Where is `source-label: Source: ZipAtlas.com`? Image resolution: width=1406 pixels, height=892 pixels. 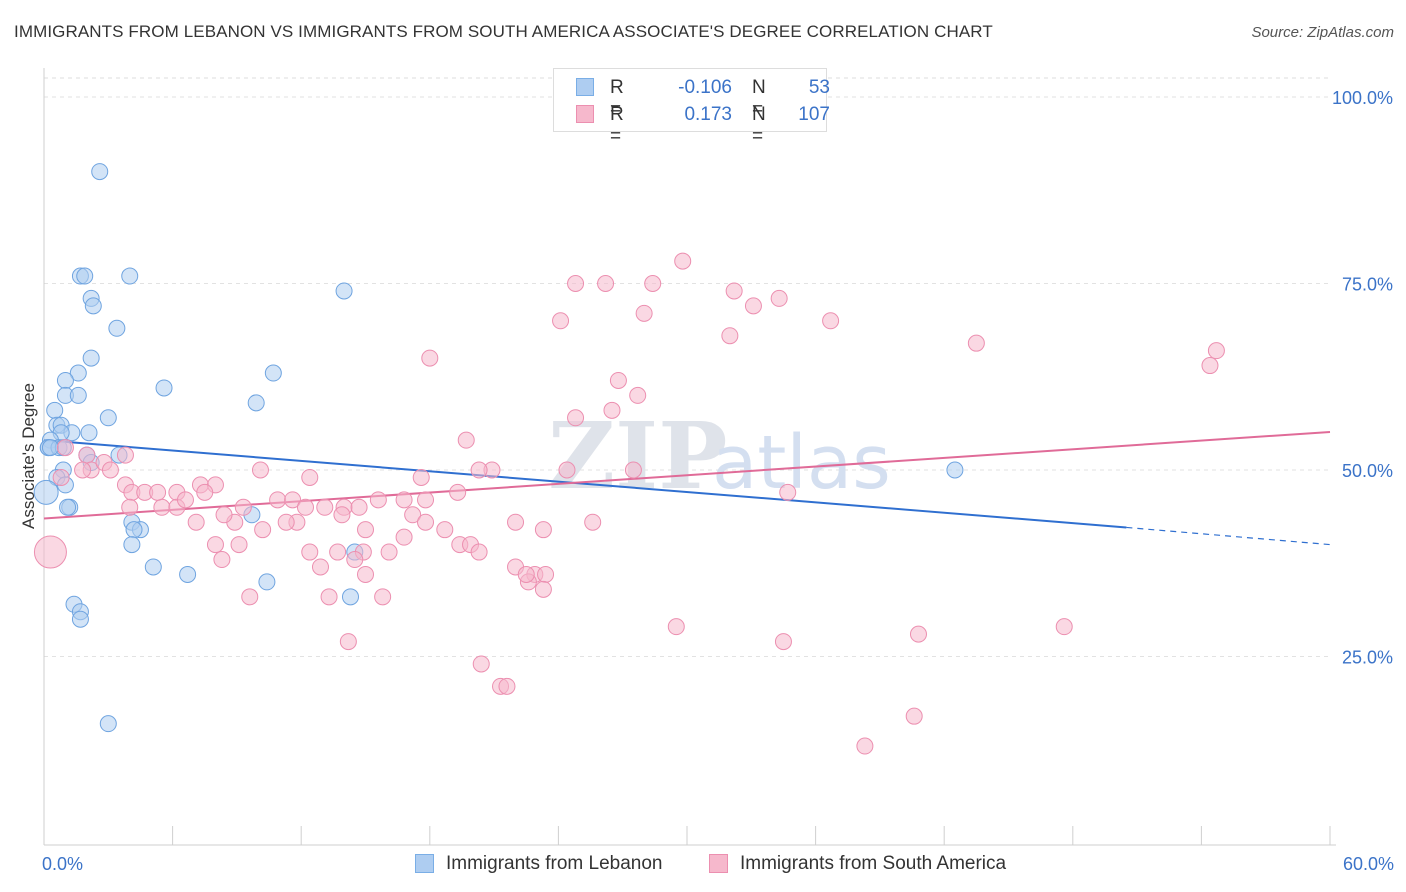
source-label: Source: ZipAtlas.com is located at coordinates (1322, 32).